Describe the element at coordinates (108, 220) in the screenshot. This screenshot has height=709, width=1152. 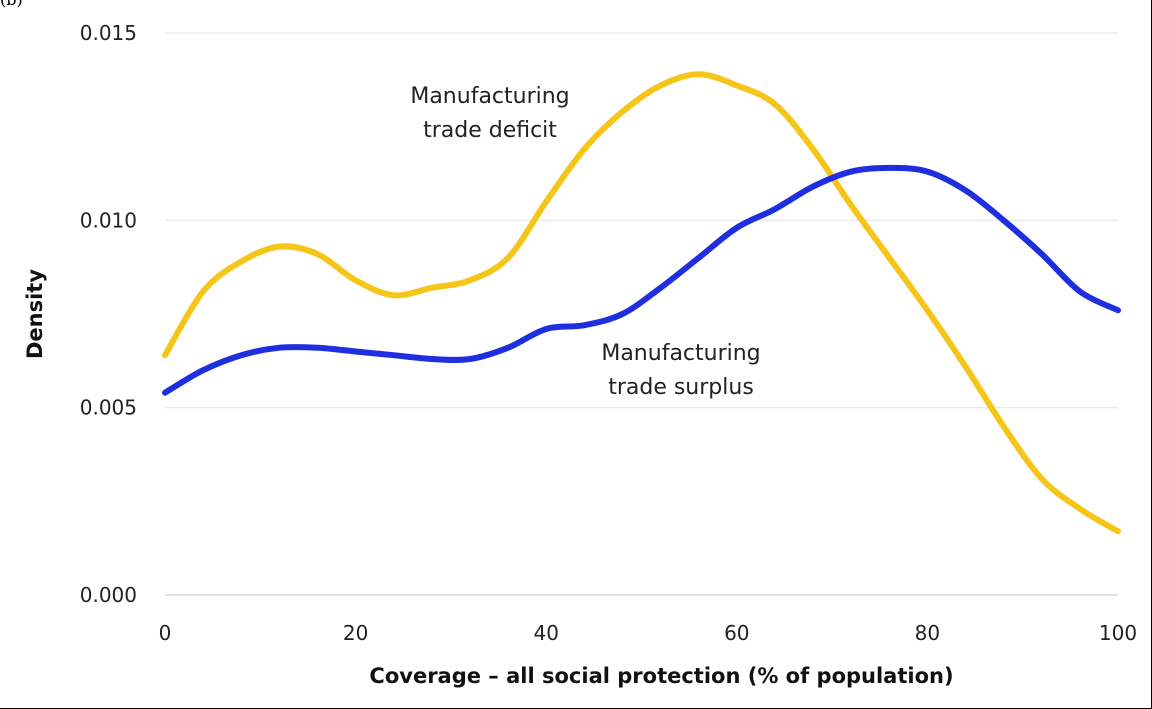
I see `y-tick-label: 0.010` at that location.